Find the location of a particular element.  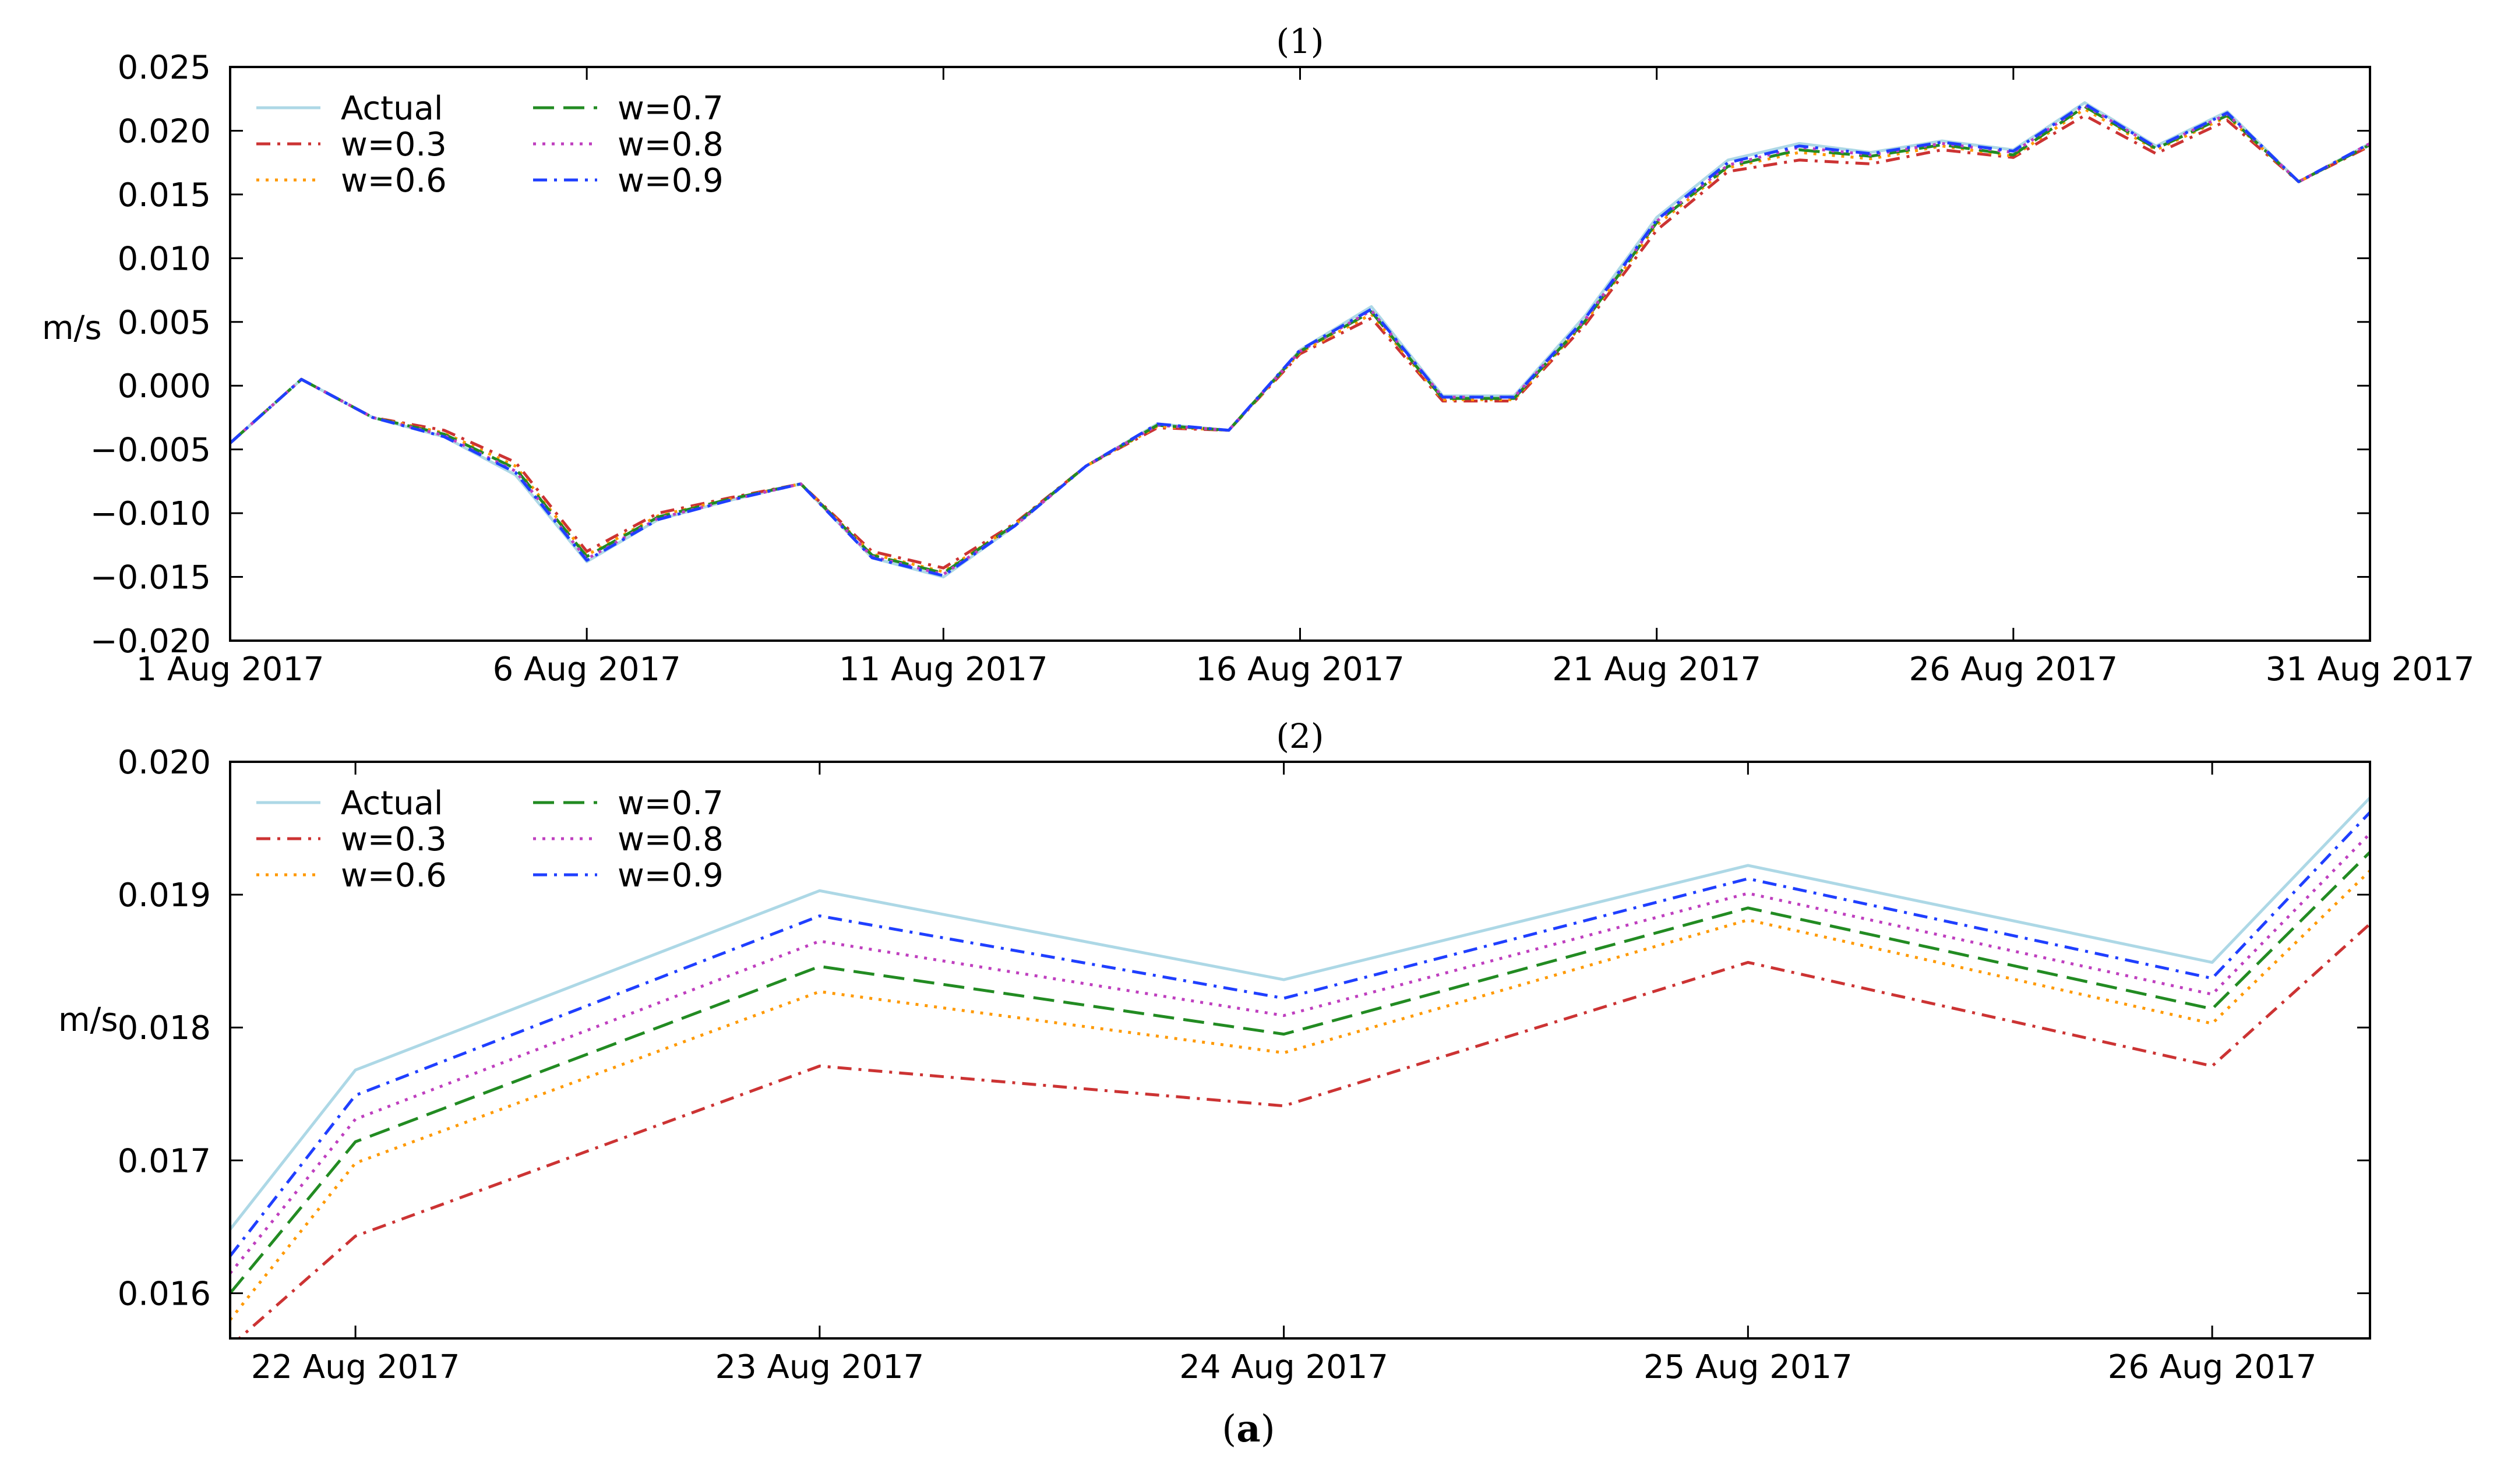

y-tick-label: 0.005 is located at coordinates (164, 323).